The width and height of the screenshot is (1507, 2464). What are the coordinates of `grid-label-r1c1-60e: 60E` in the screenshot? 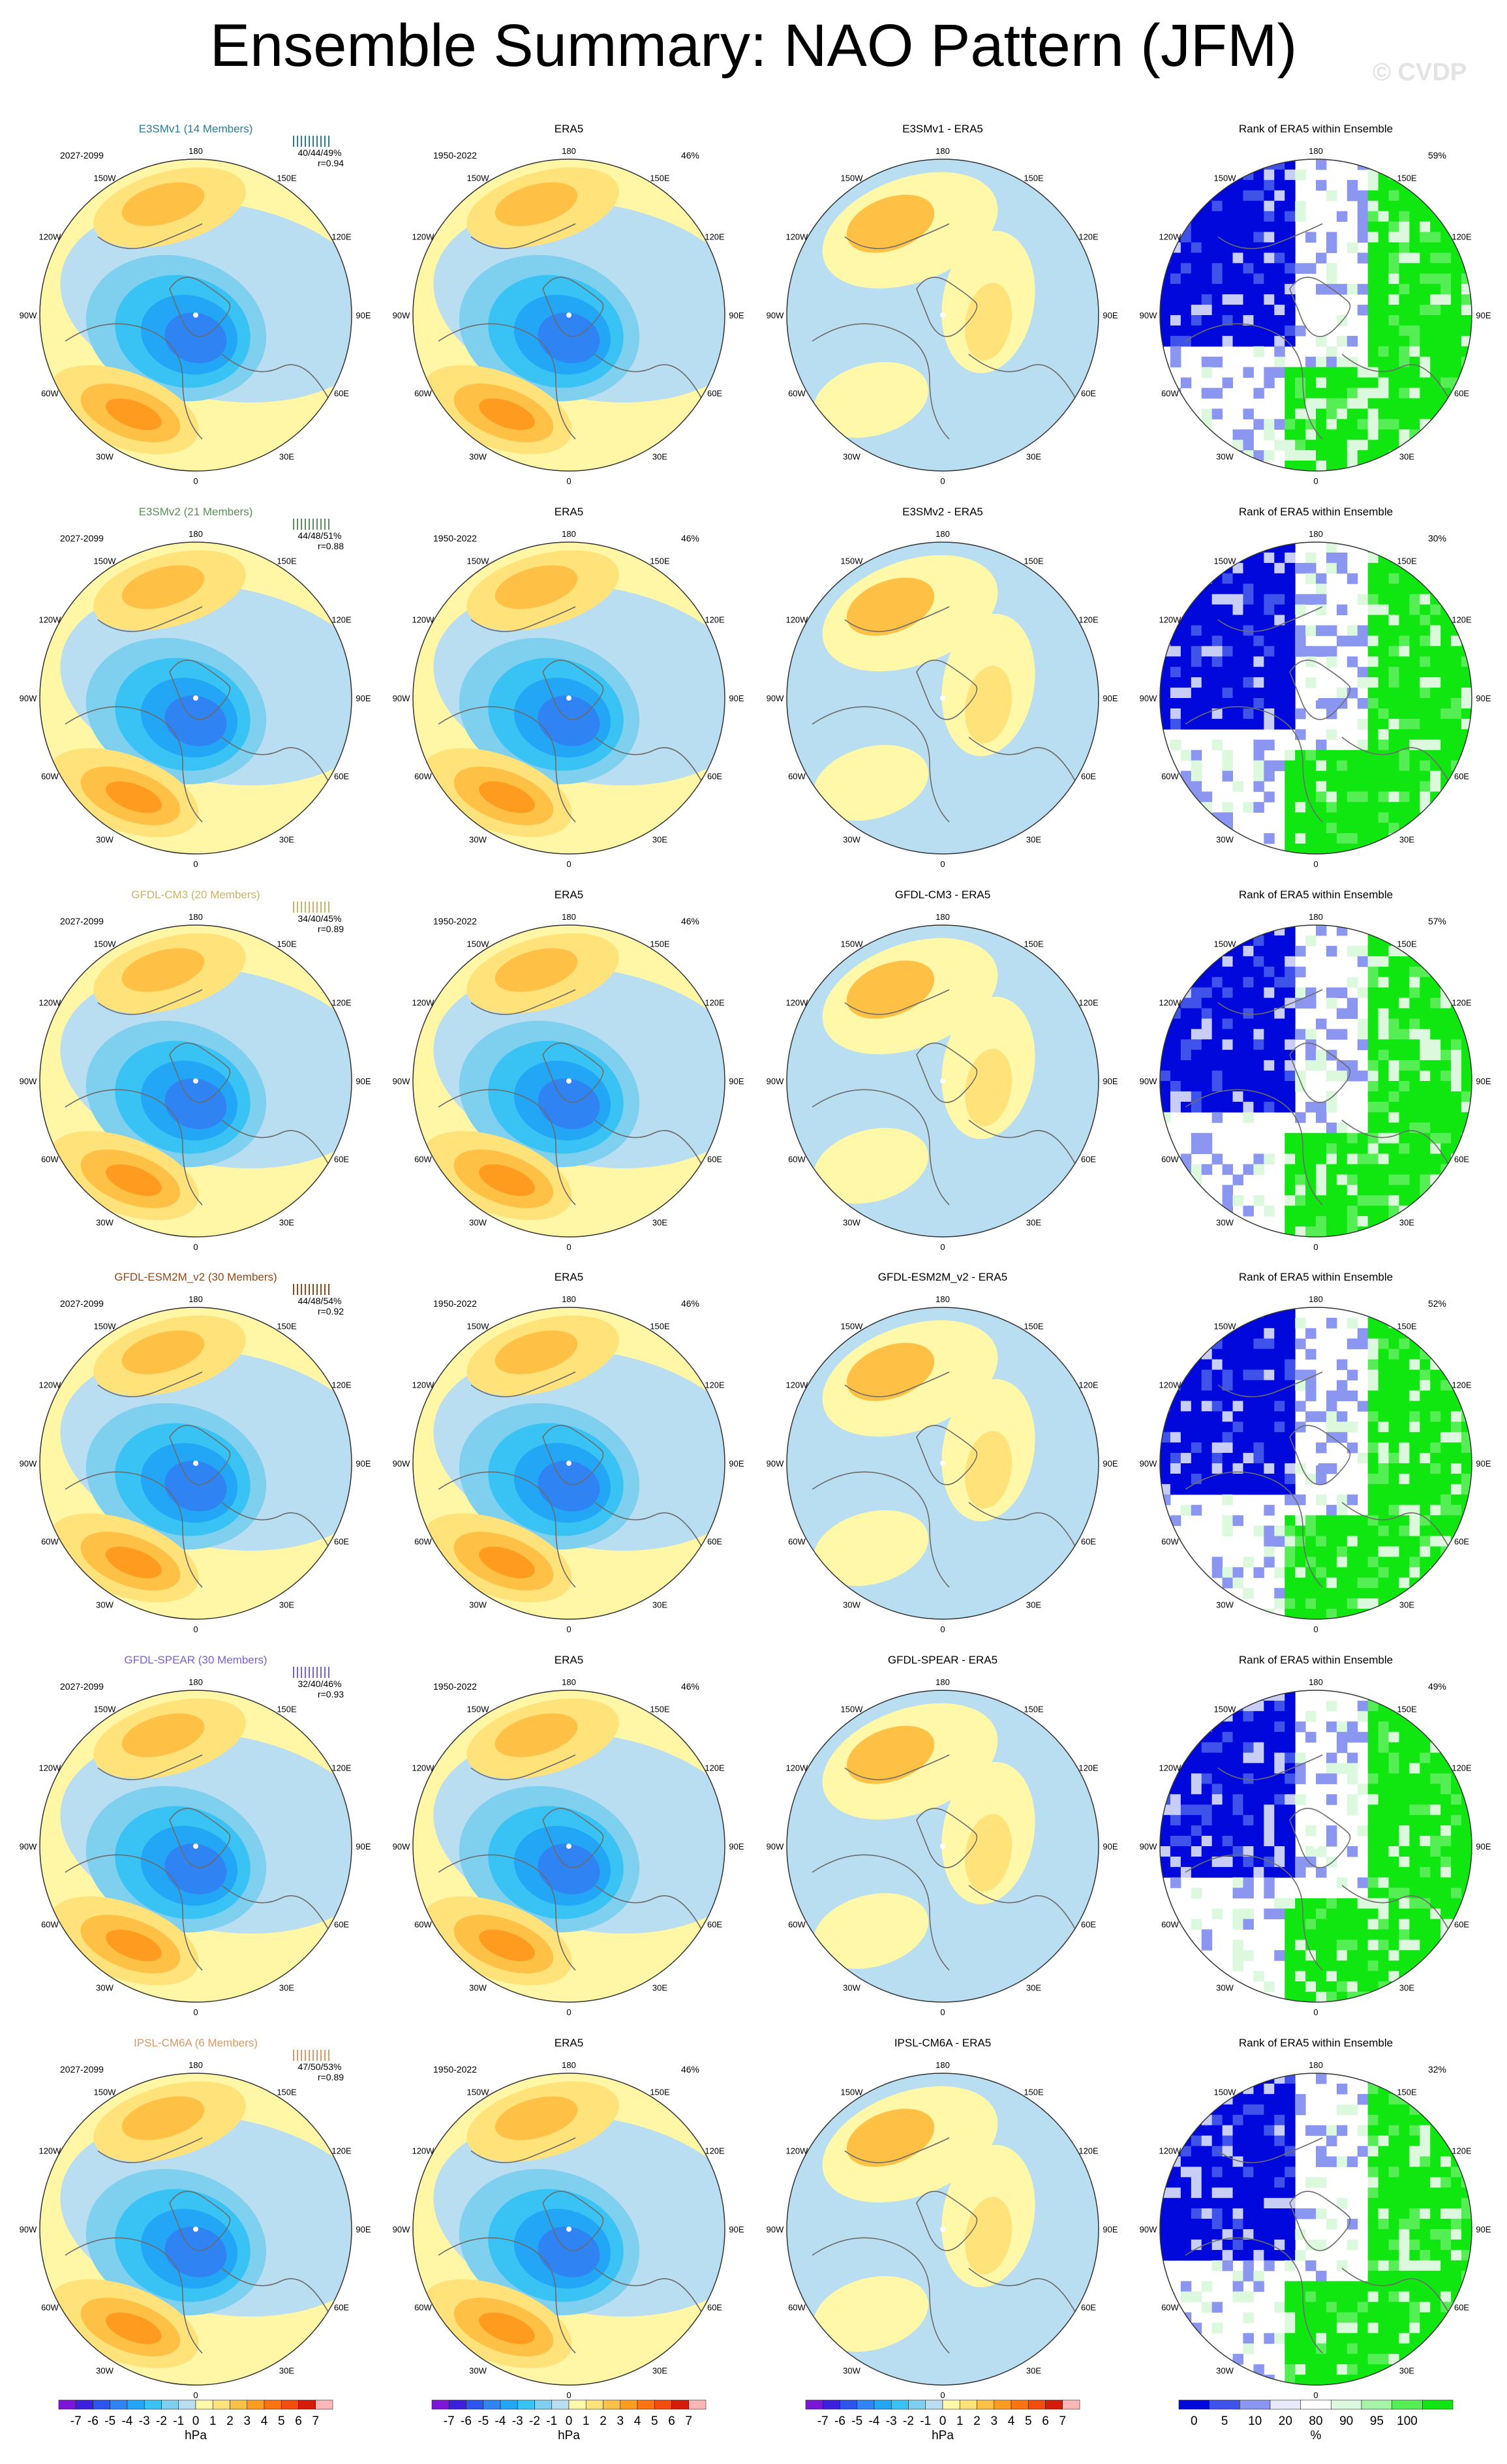 It's located at (714, 777).